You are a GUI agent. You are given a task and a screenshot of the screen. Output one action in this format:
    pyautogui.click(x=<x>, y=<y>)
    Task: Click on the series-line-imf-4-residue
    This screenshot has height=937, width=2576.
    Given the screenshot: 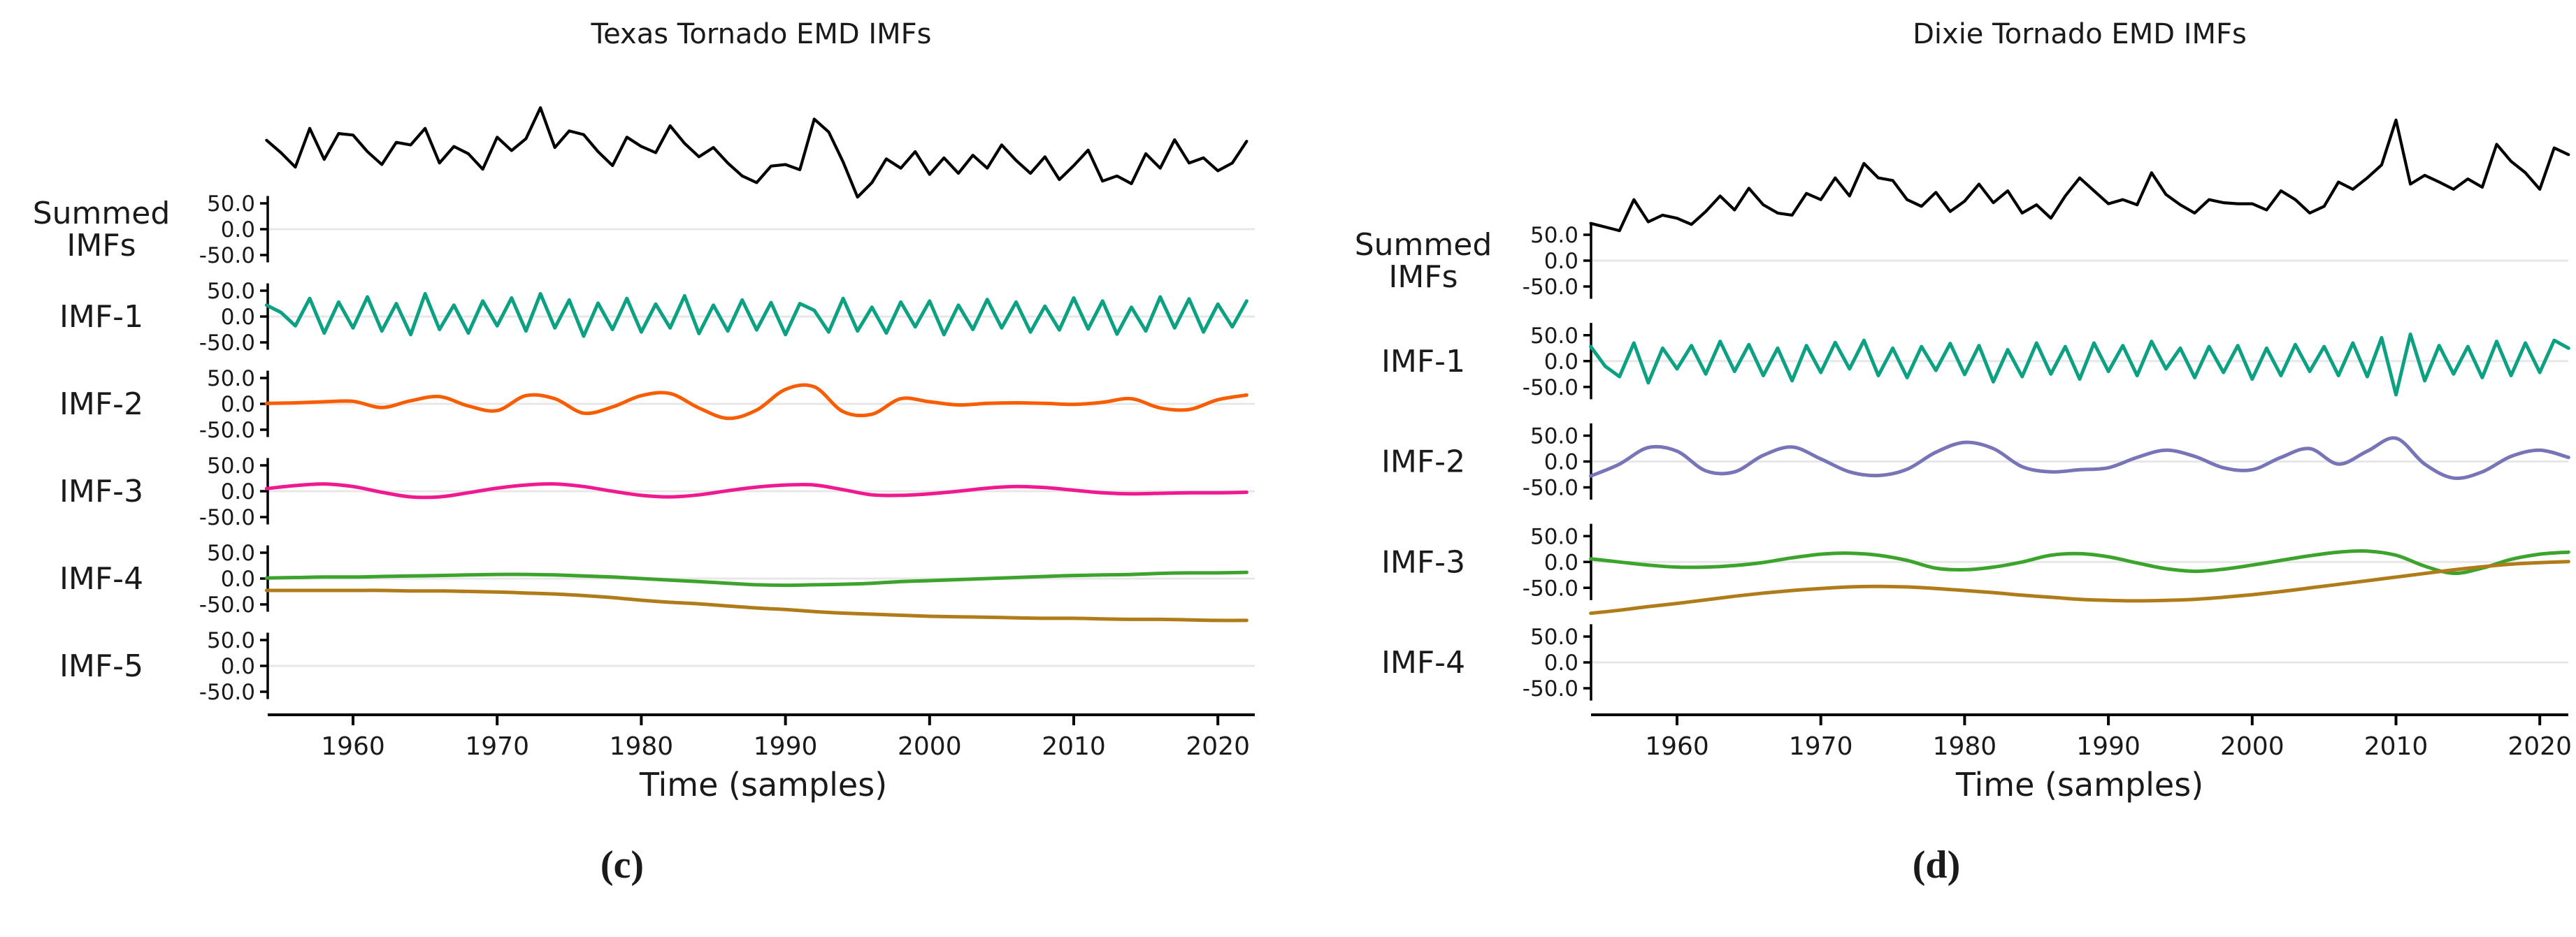 What is the action you would take?
    pyautogui.click(x=2079, y=588)
    